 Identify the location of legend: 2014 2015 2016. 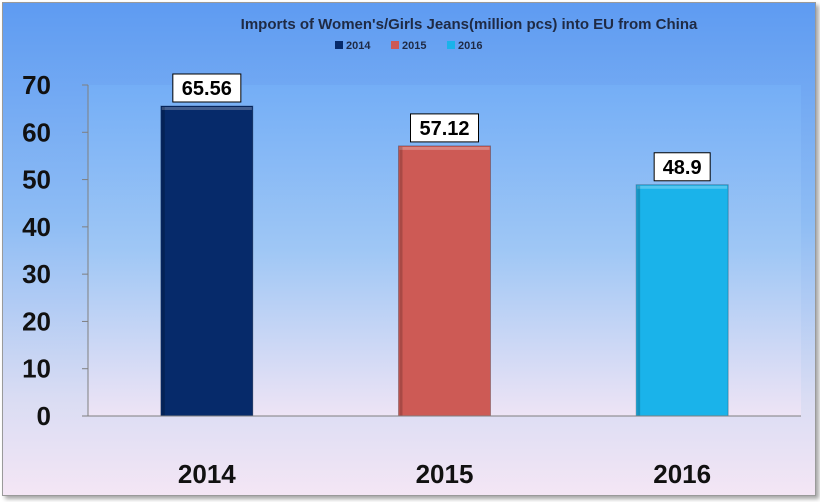
(408, 46).